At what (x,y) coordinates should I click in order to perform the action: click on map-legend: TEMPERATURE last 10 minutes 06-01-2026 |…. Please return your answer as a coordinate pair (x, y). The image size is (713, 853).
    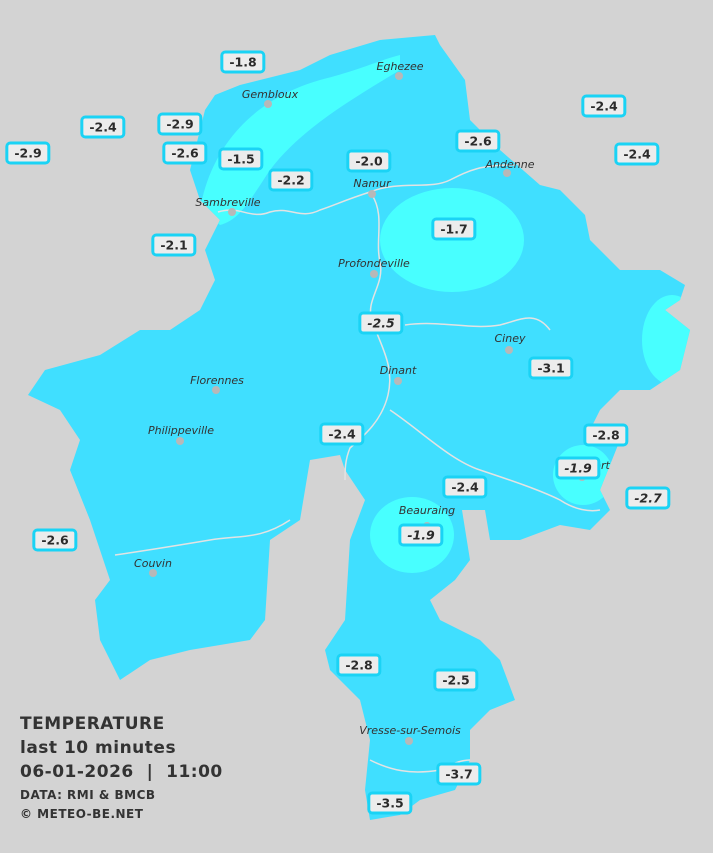
    Looking at the image, I should click on (121, 768).